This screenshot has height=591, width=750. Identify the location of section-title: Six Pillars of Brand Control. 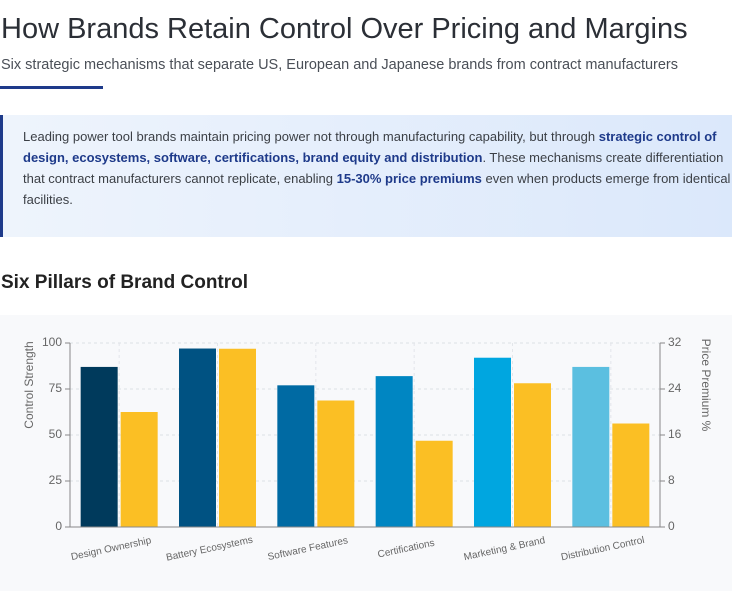
(125, 282).